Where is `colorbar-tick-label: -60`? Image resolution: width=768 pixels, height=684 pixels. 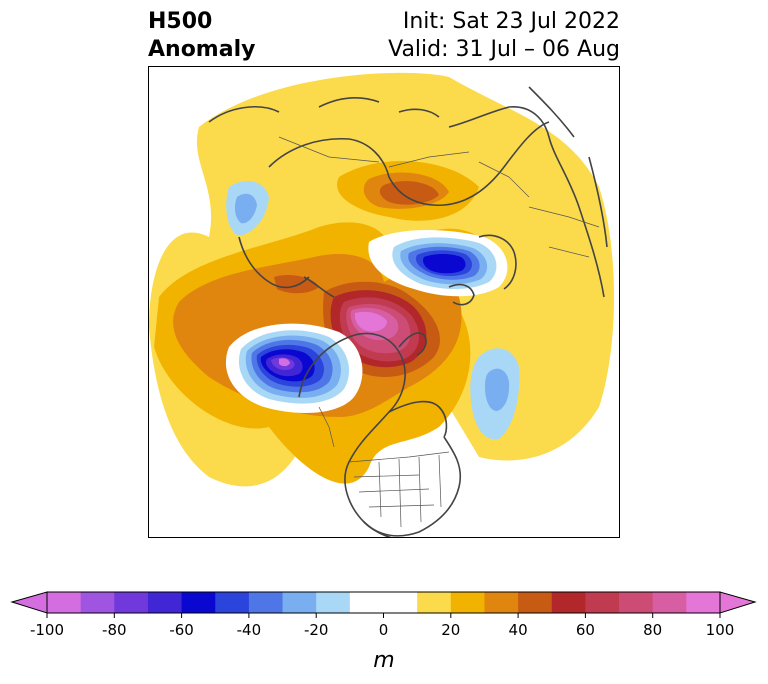
colorbar-tick-label: -60 is located at coordinates (181, 630).